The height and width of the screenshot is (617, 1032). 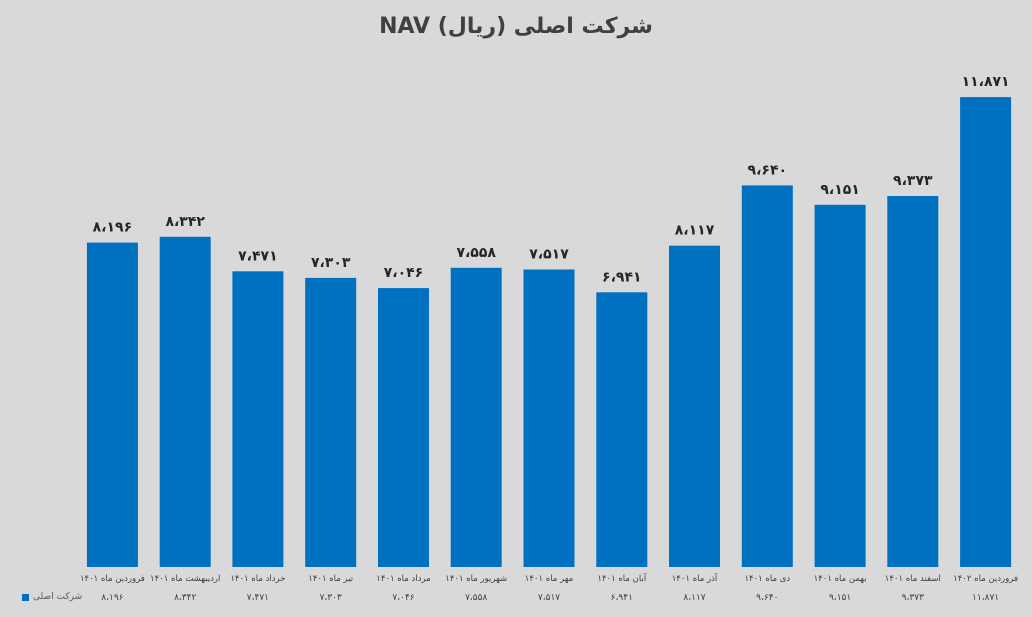 I want to click on legend: شرکت اصلی, so click(x=52, y=597).